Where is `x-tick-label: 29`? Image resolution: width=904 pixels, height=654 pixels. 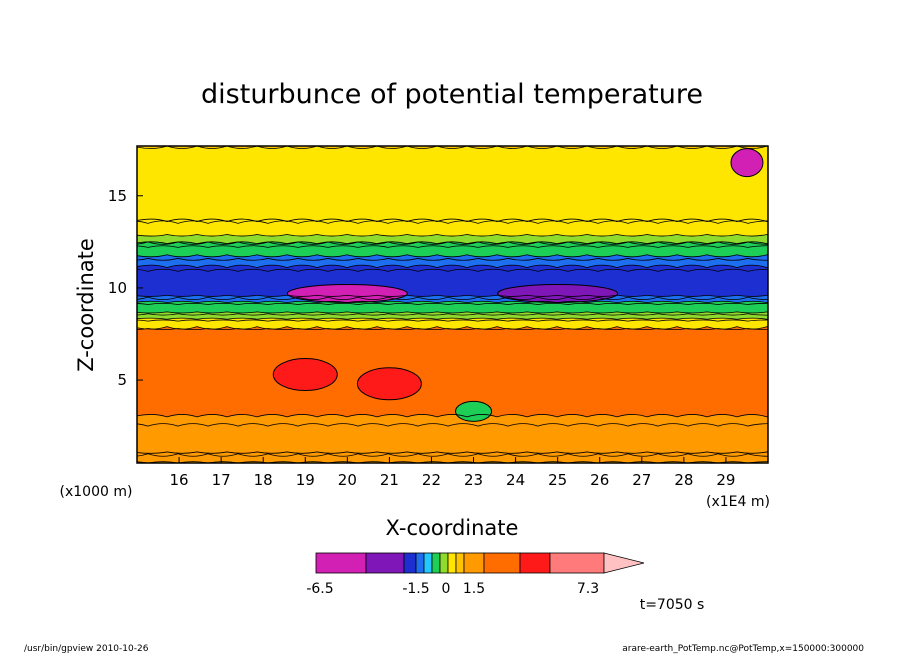
x-tick-label: 29 is located at coordinates (725, 480).